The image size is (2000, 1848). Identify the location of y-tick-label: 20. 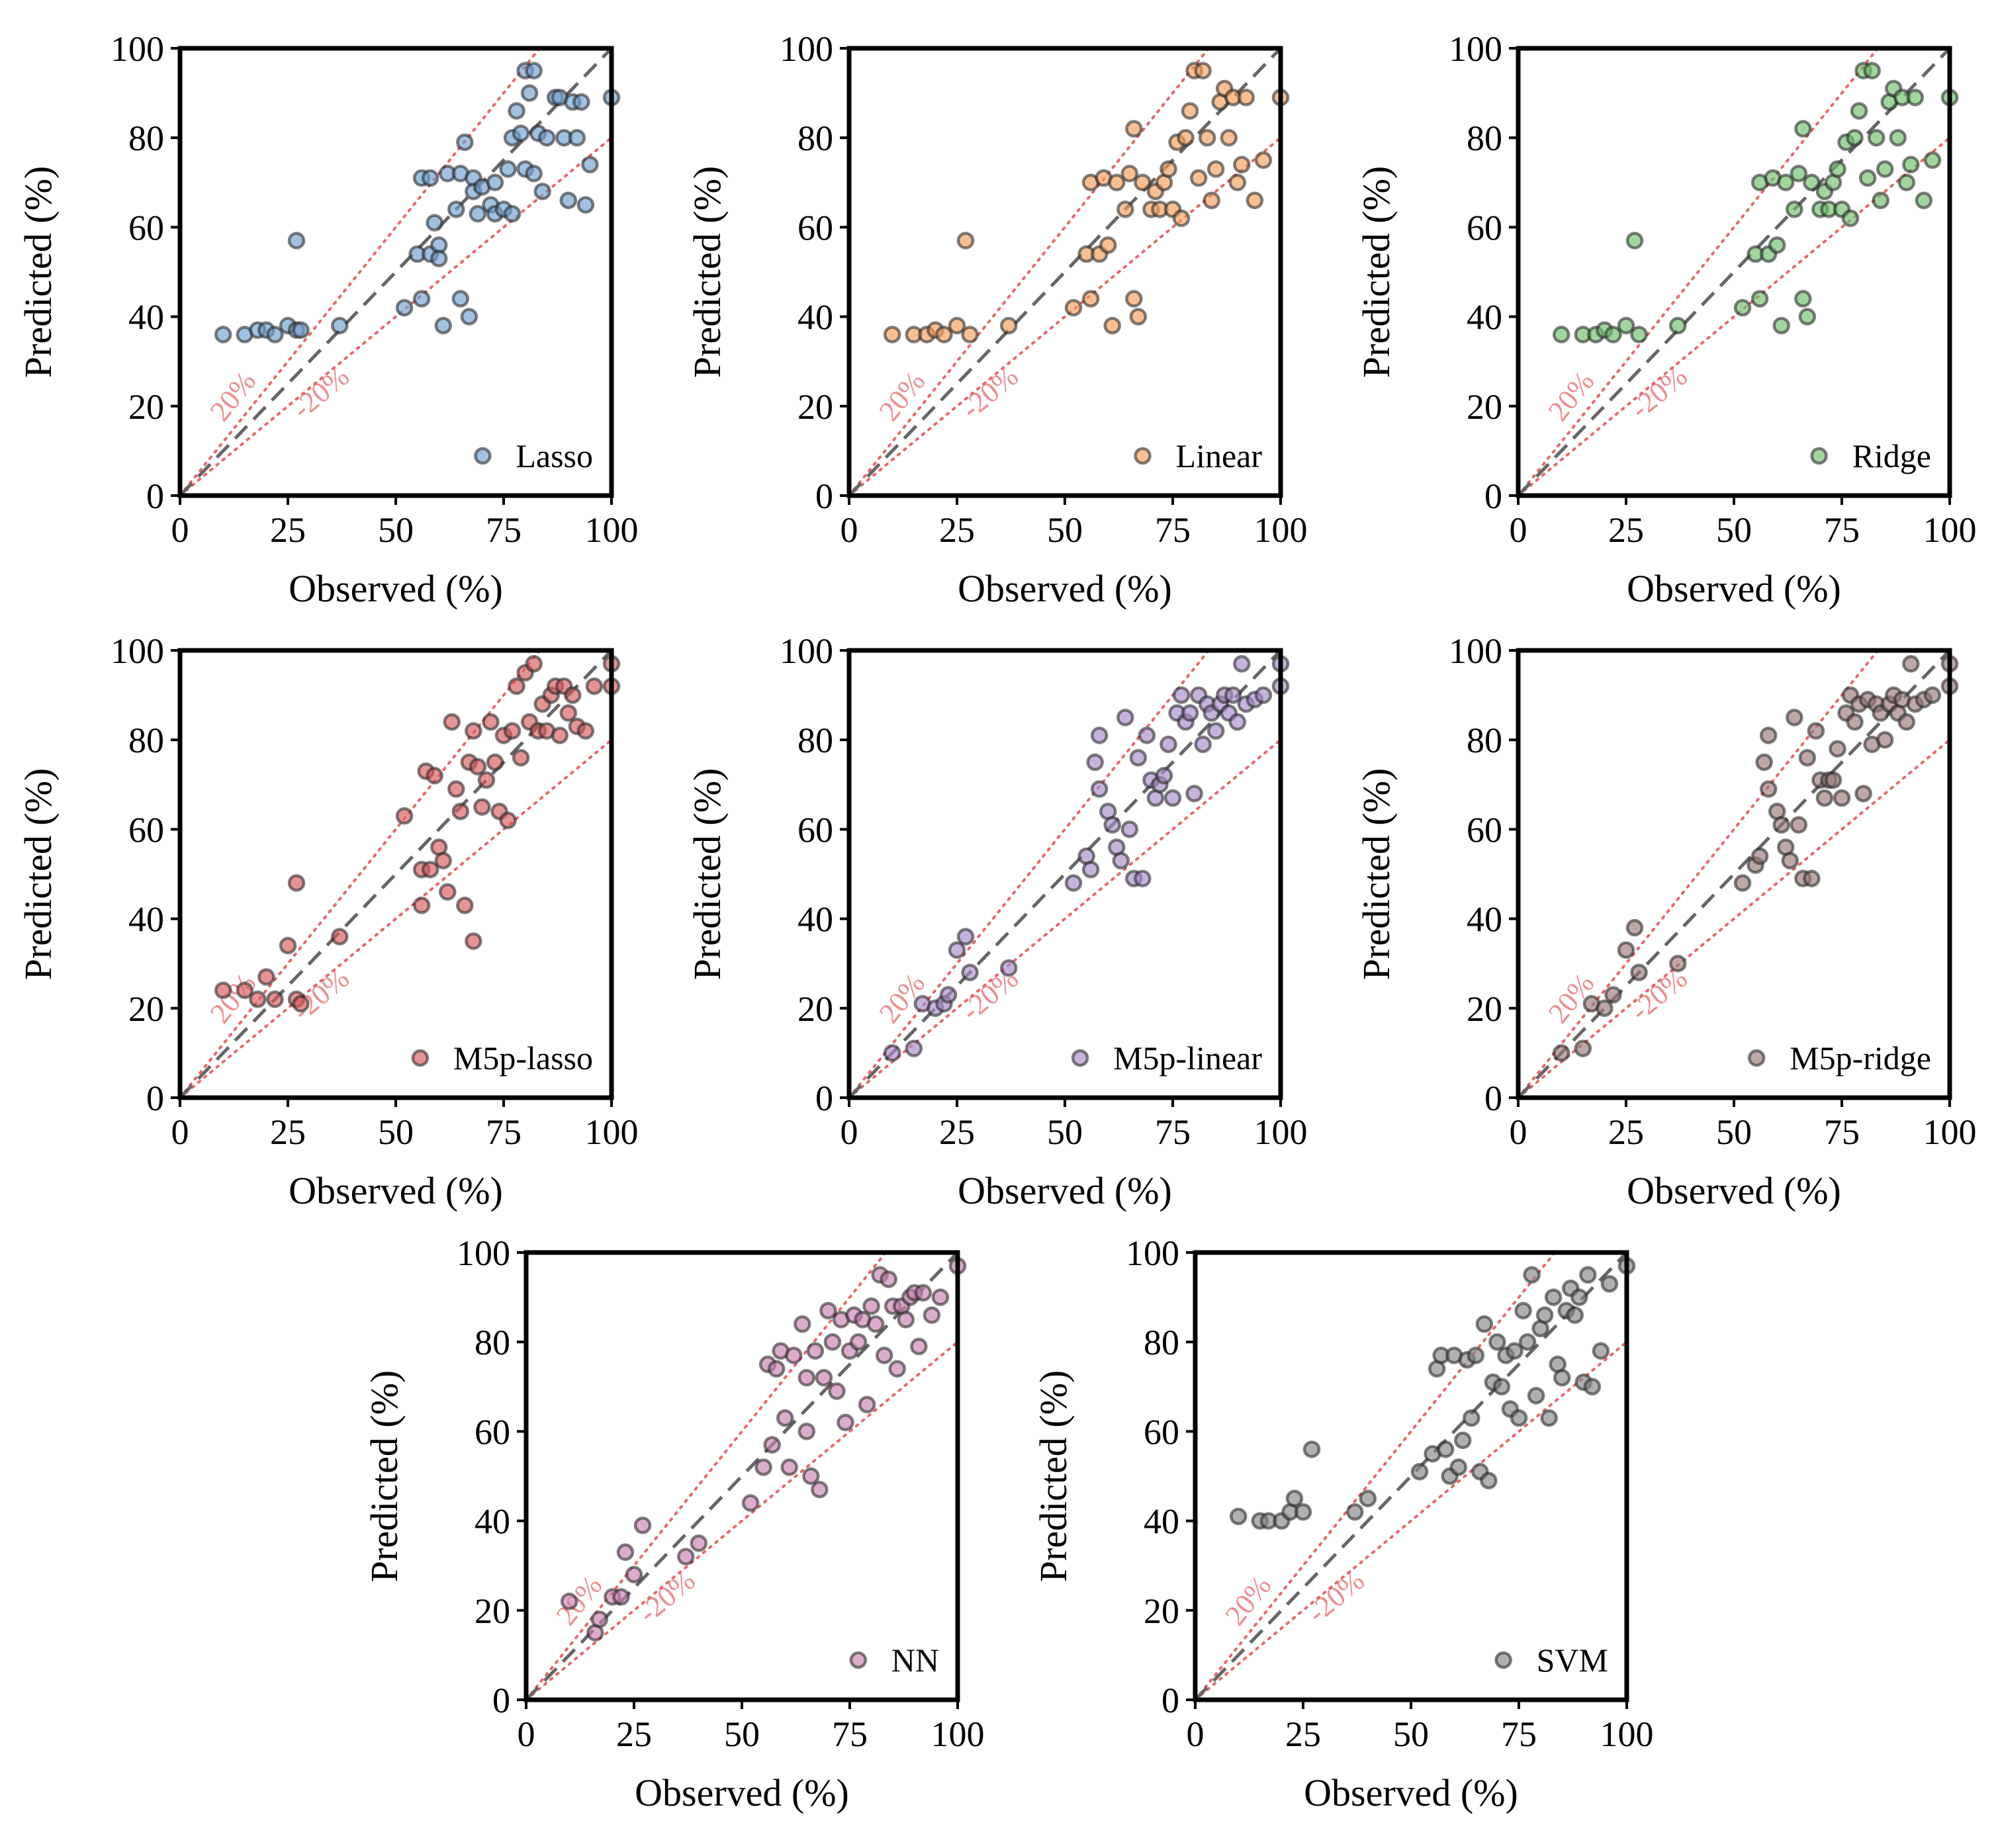
(492, 1611).